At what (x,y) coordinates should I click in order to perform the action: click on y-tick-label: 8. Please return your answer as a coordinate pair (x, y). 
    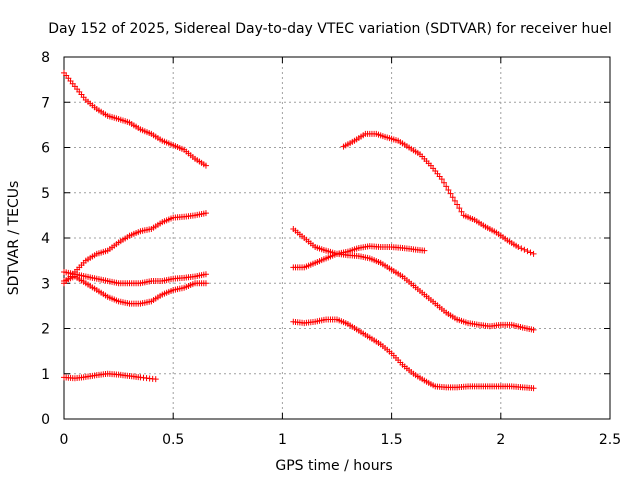
    Looking at the image, I should click on (45, 58).